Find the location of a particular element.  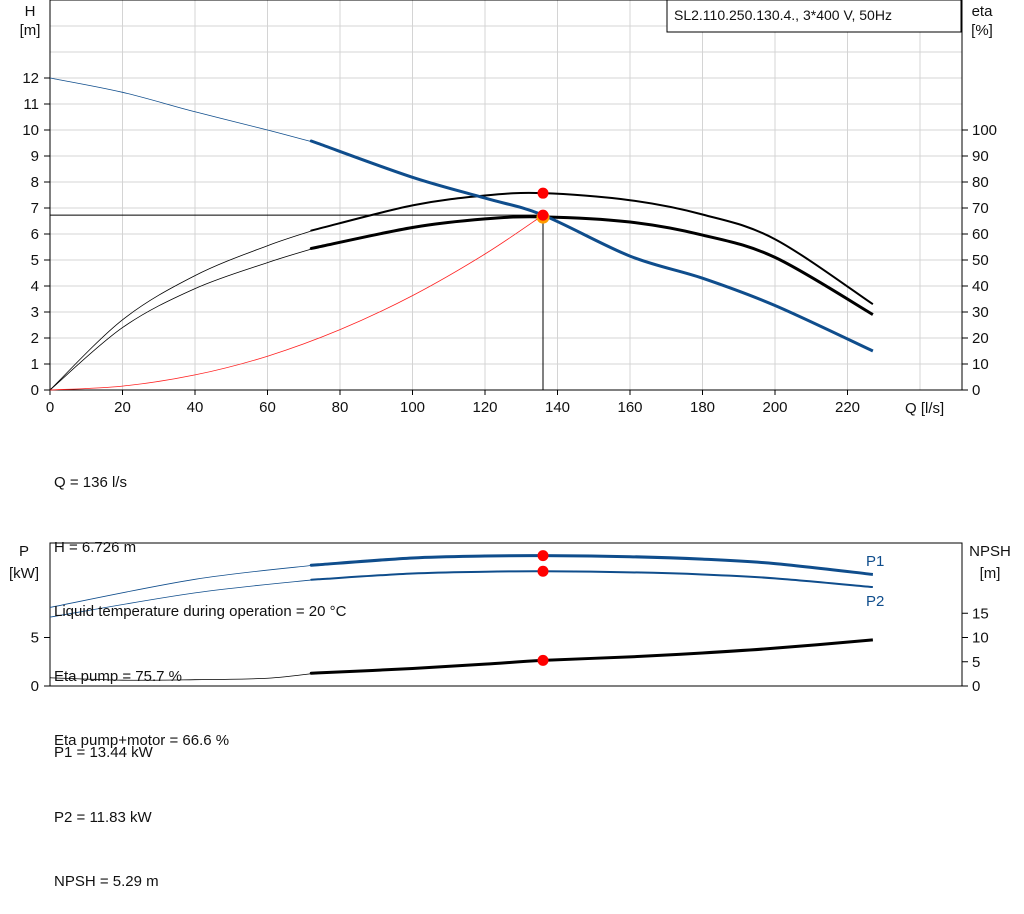

model-label: SL2.110.250.130.4., 3*400 V, 50Hz is located at coordinates (783, 15).